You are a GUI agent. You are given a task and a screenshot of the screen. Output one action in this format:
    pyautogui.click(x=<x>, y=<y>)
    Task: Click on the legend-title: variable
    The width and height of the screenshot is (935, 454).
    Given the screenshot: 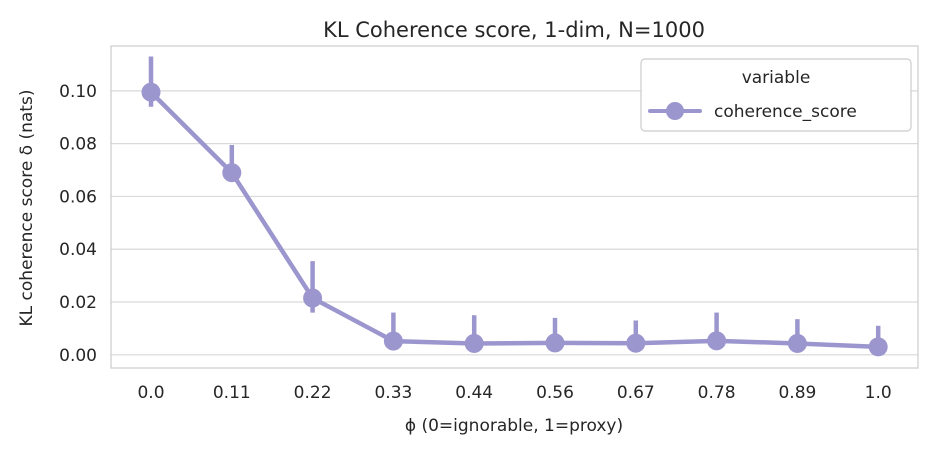 What is the action you would take?
    pyautogui.click(x=776, y=78)
    